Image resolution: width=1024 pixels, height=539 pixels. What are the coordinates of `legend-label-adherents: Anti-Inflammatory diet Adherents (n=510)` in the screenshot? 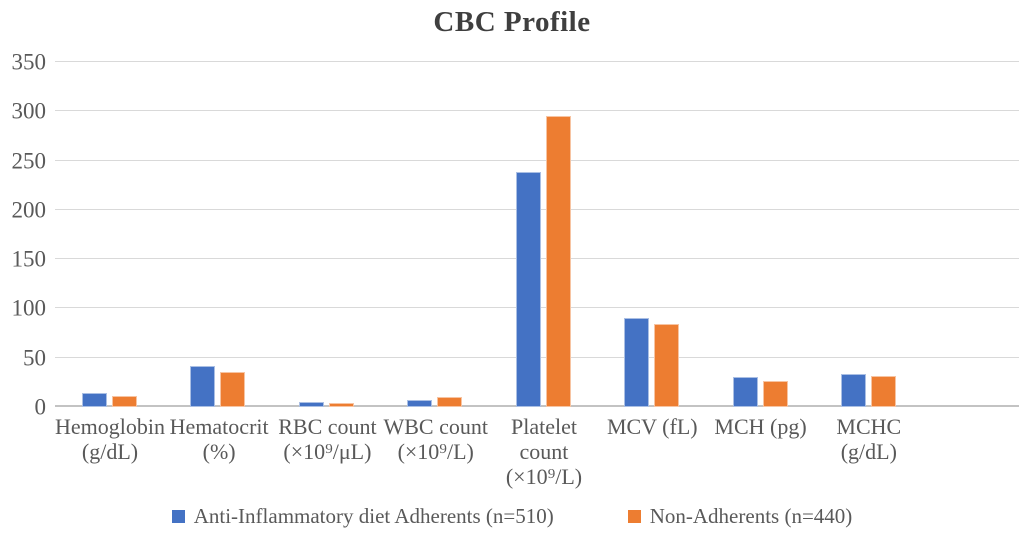 It's located at (373, 516).